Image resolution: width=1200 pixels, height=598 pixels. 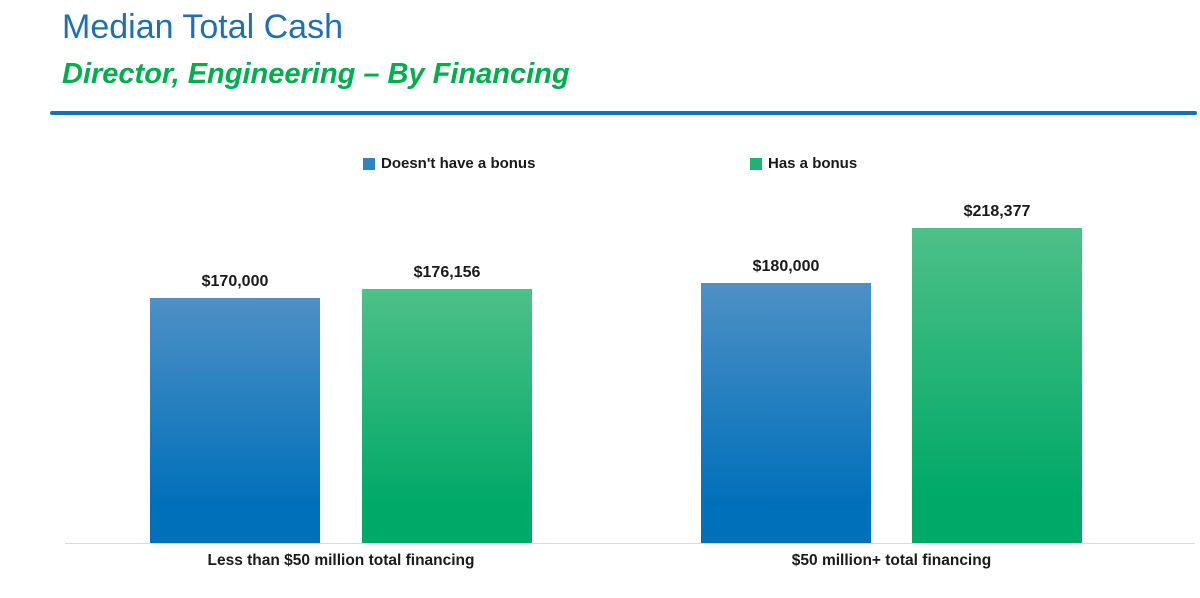 What do you see at coordinates (997, 373) in the screenshot?
I see `bar-has-bonus-50m-plus: $218,377` at bounding box center [997, 373].